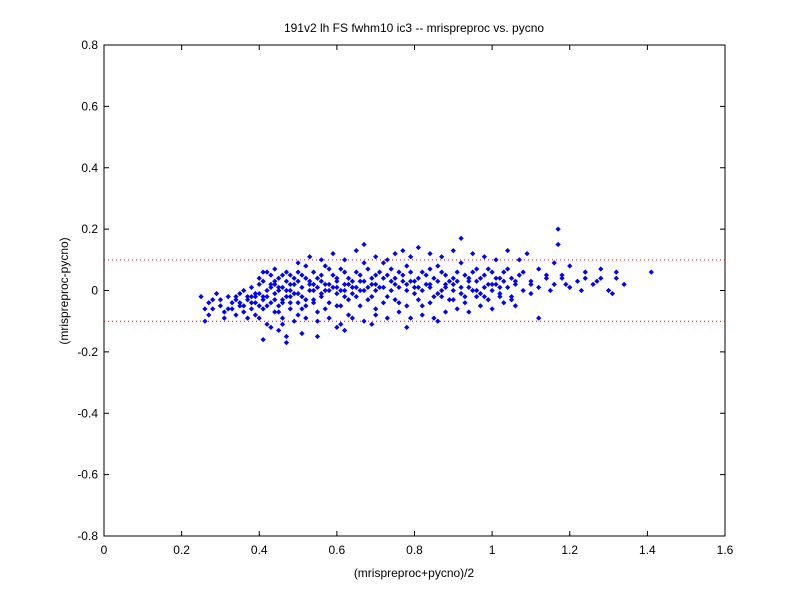  Describe the element at coordinates (89, 229) in the screenshot. I see `y-tick-label: 0.2` at that location.